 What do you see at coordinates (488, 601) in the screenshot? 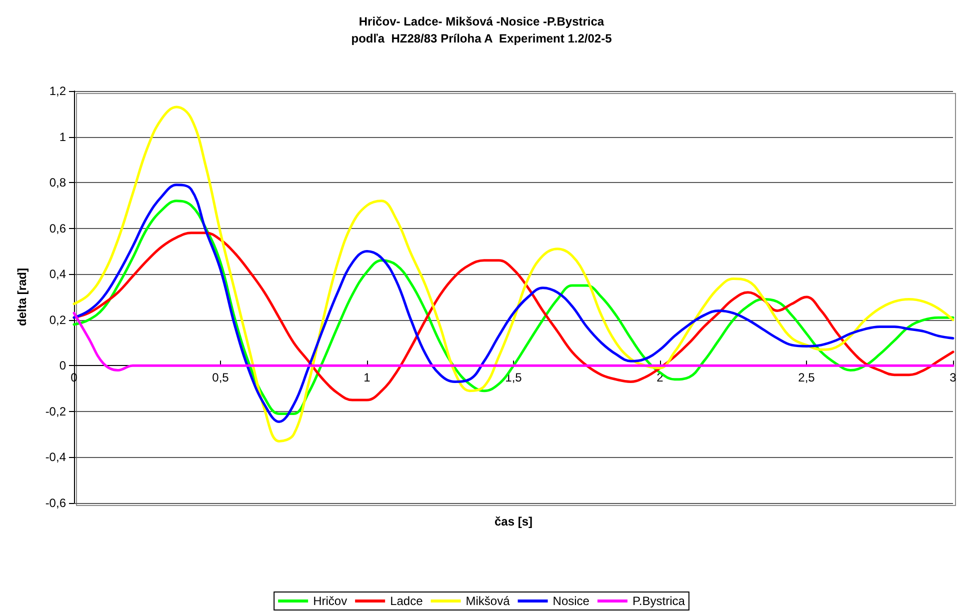
I see `legend-label: Mikšová` at bounding box center [488, 601].